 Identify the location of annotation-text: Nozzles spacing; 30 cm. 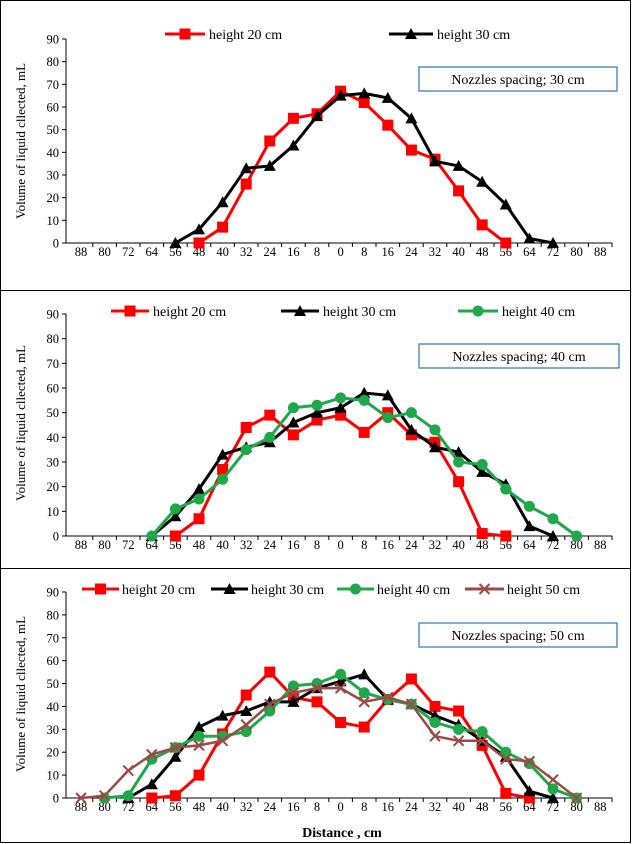
(517, 80).